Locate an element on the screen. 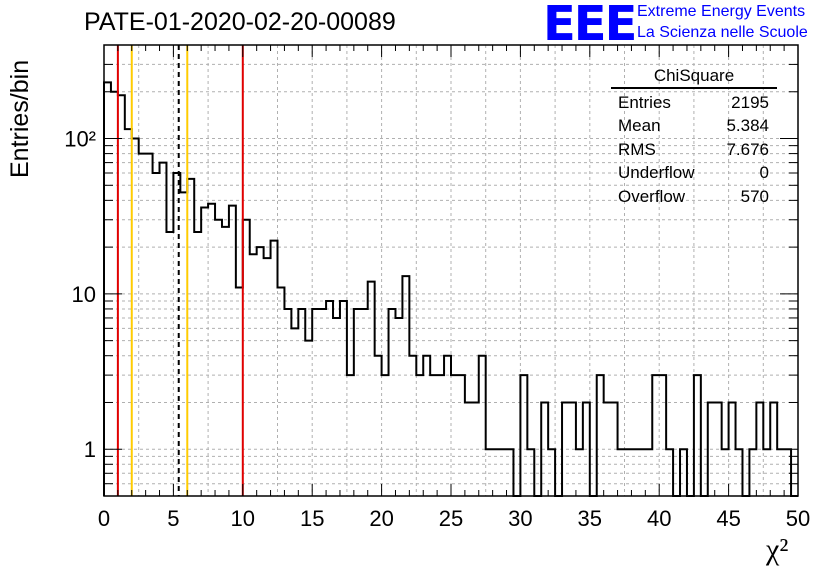 The width and height of the screenshot is (836, 572). stats-value: 5.384 is located at coordinates (747, 126).